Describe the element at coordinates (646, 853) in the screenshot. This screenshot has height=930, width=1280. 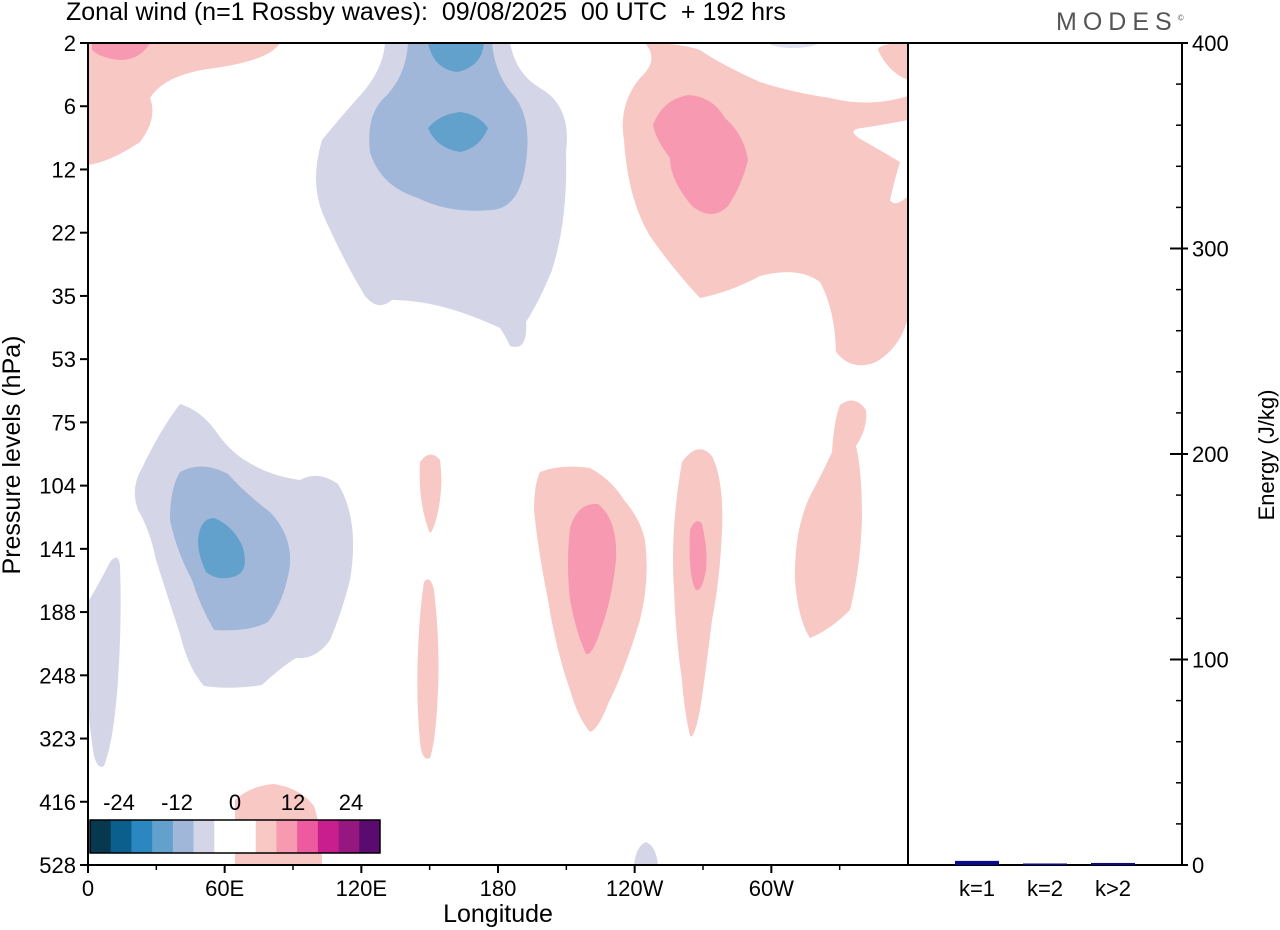
I see `contour-neg-bottom` at that location.